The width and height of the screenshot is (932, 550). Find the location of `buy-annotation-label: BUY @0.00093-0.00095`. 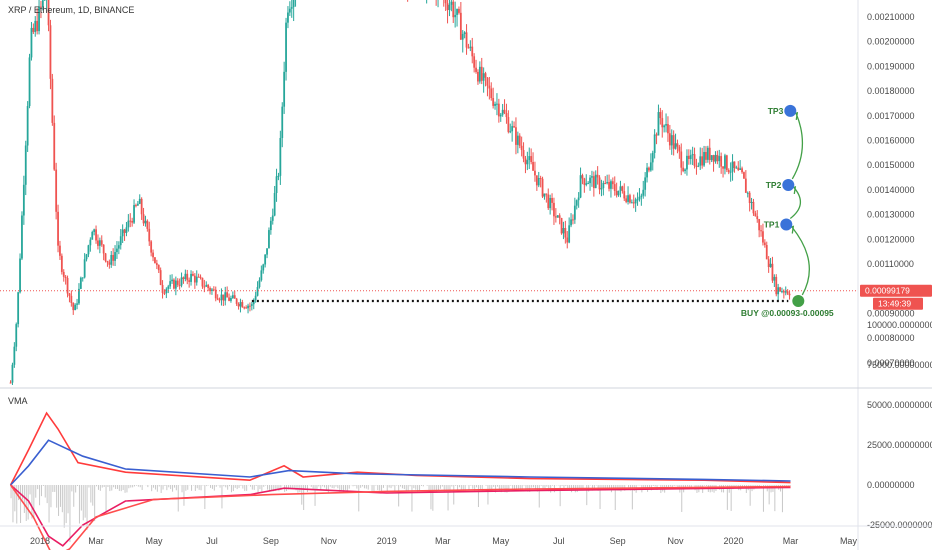

buy-annotation-label: BUY @0.00093-0.00095 is located at coordinates (787, 313).